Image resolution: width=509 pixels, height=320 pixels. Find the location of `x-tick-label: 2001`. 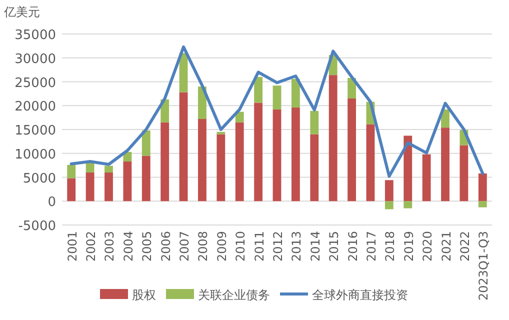

x-tick-label: 2001 is located at coordinates (72, 246).